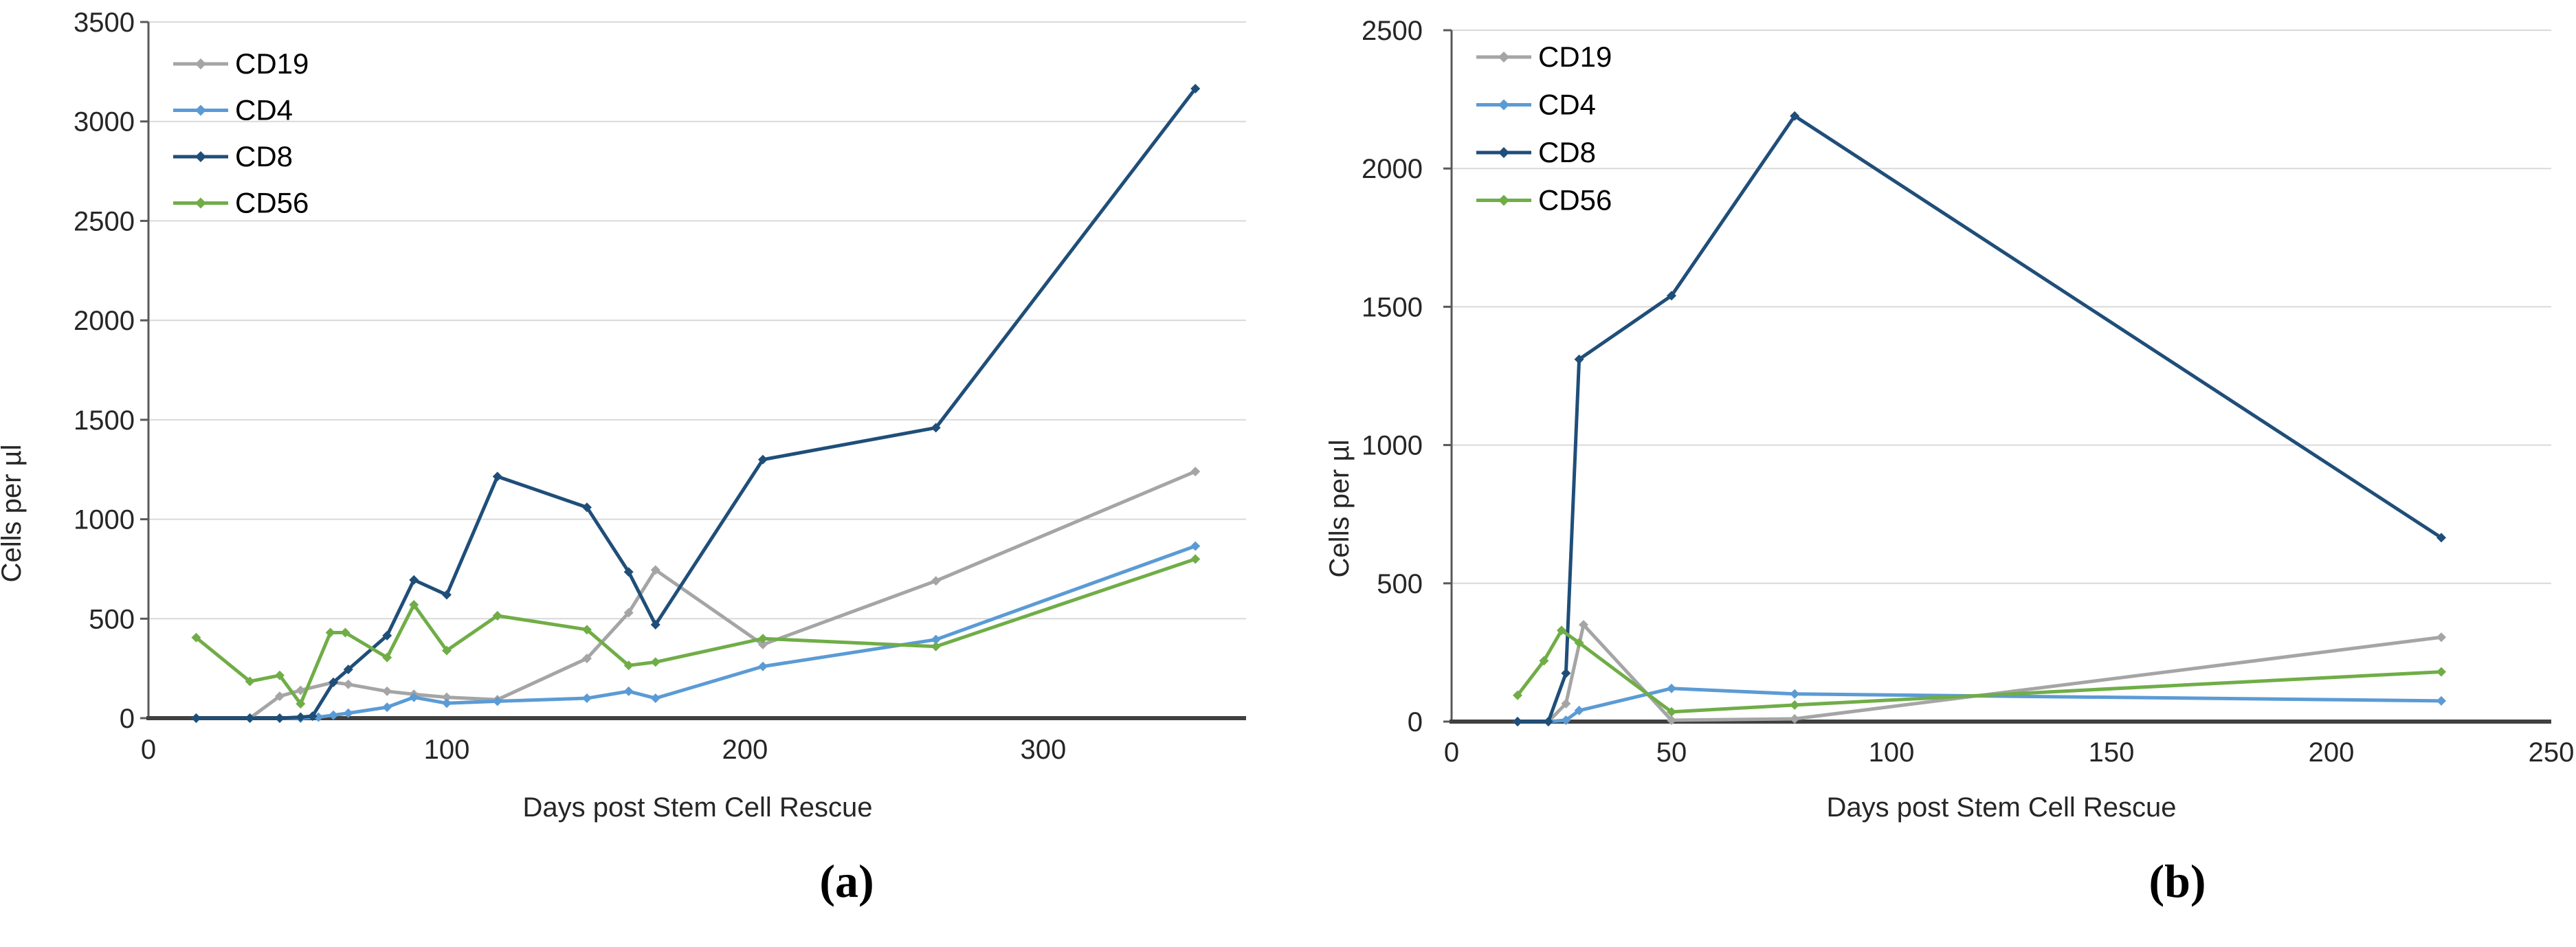 The height and width of the screenshot is (947, 2576). I want to click on x-tick-label-0: 0, so click(148, 750).